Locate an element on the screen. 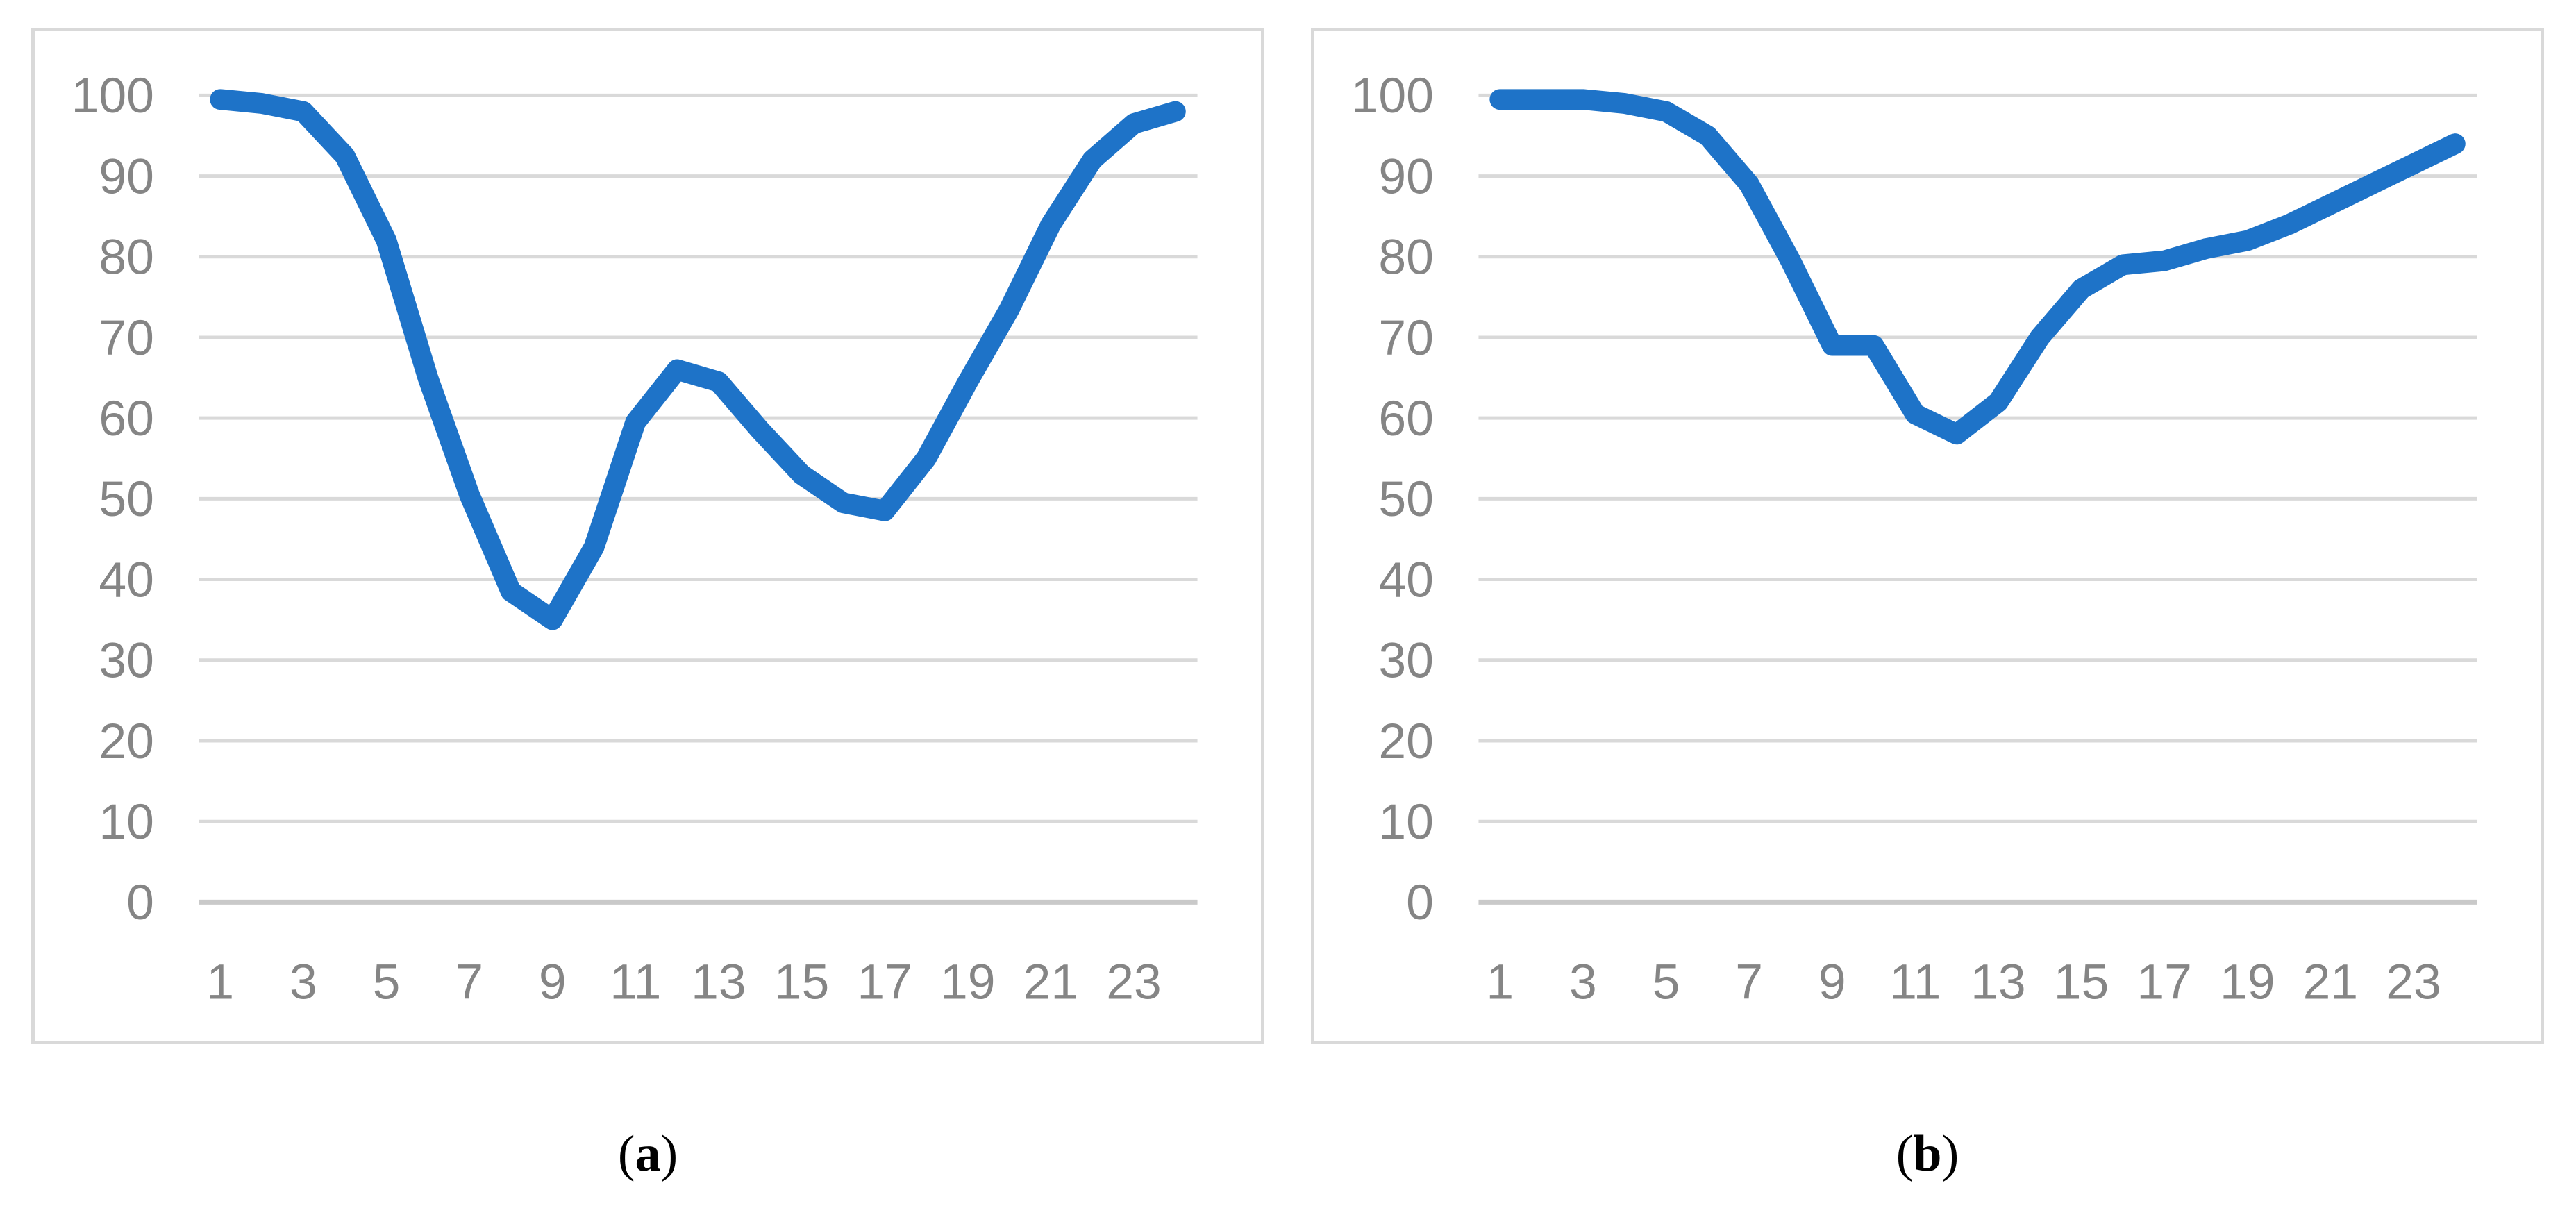  caption-b: (b) is located at coordinates (1927, 1154).